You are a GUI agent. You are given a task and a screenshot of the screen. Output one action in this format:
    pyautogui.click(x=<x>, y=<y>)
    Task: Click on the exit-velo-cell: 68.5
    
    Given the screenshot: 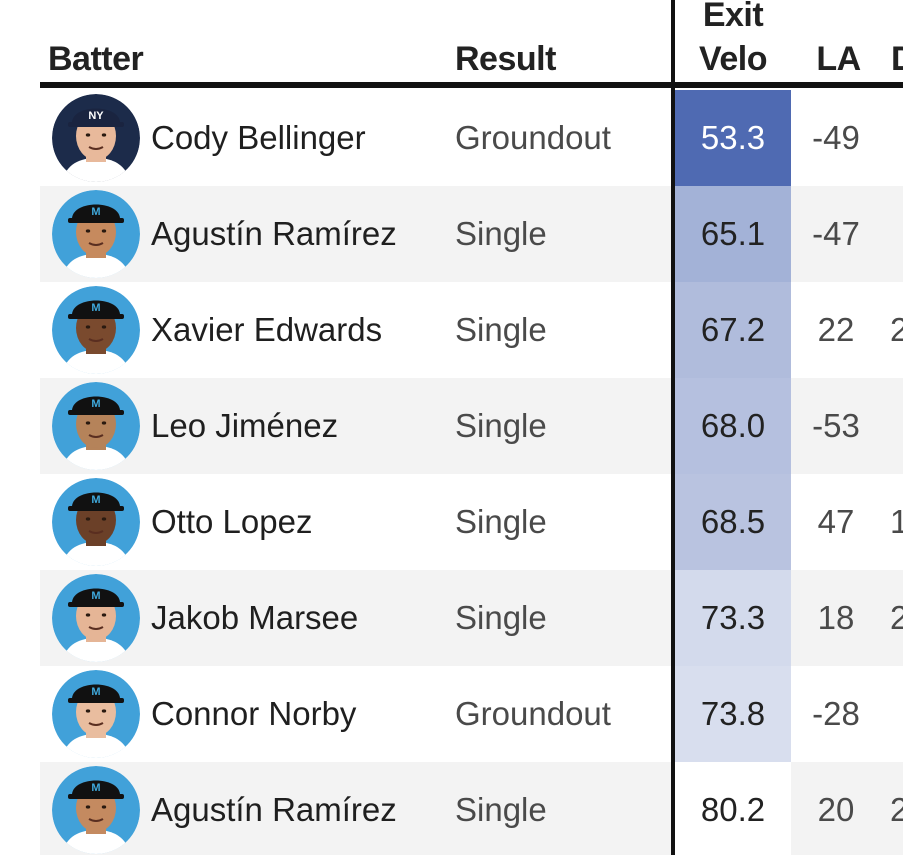 What is the action you would take?
    pyautogui.click(x=733, y=522)
    